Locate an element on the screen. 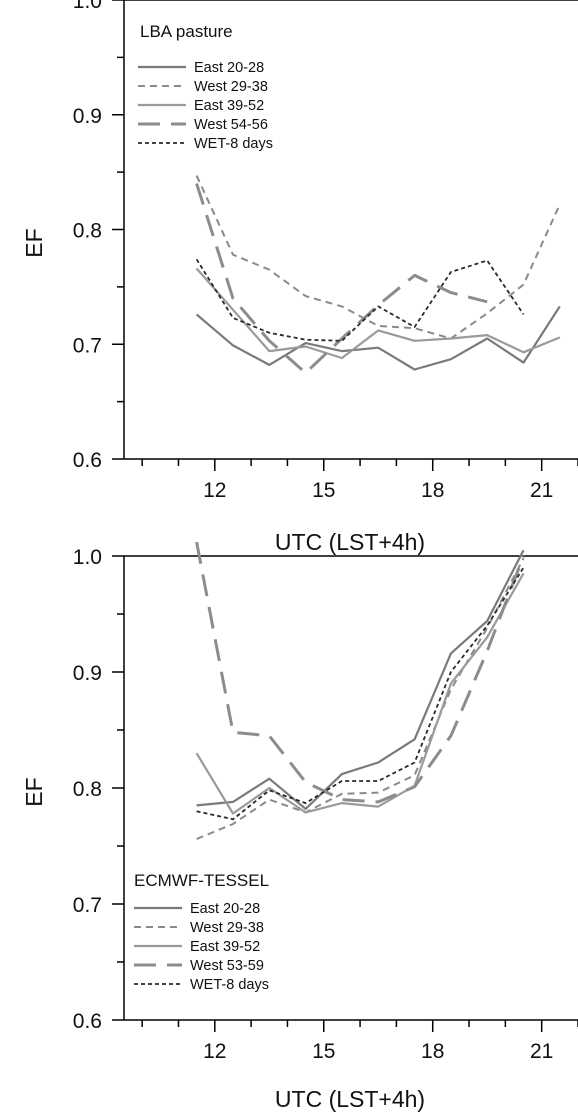 This screenshot has width=578, height=1119. series-lines is located at coordinates (378, 275).